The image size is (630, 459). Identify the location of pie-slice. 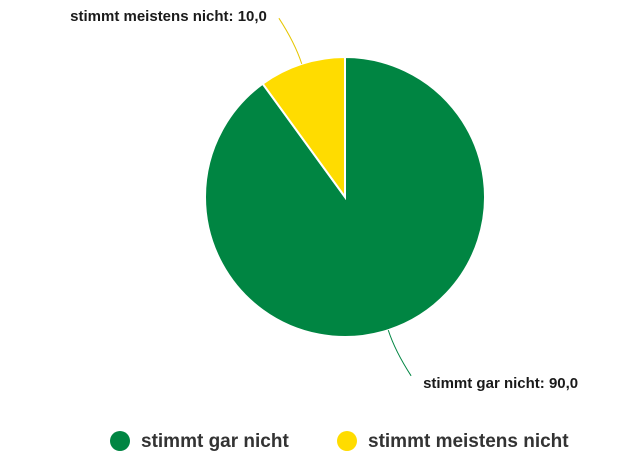
(303, 128).